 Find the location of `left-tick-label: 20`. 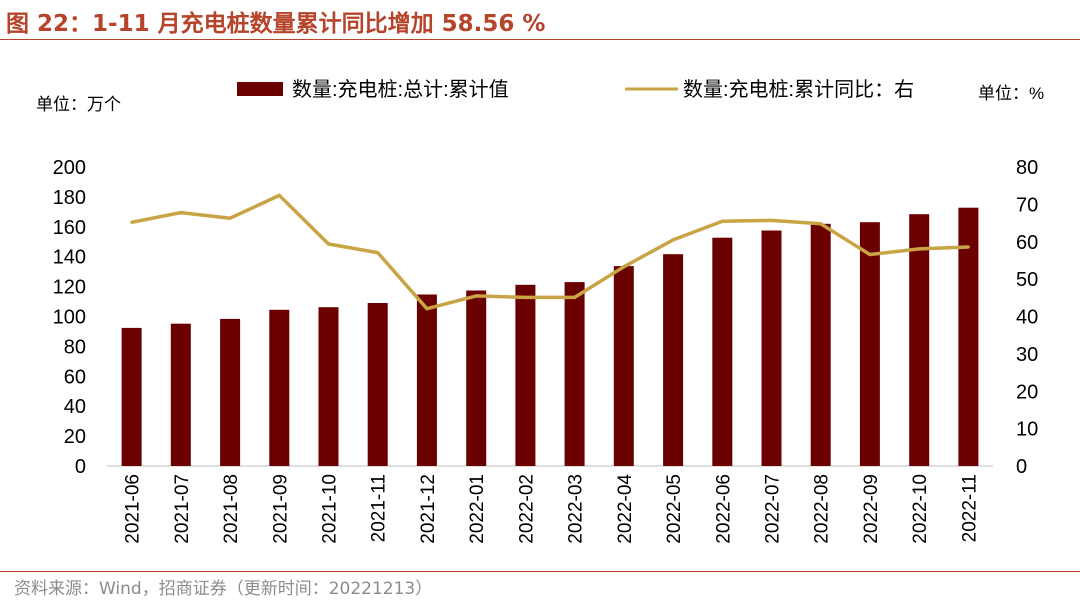

left-tick-label: 20 is located at coordinates (75, 437).